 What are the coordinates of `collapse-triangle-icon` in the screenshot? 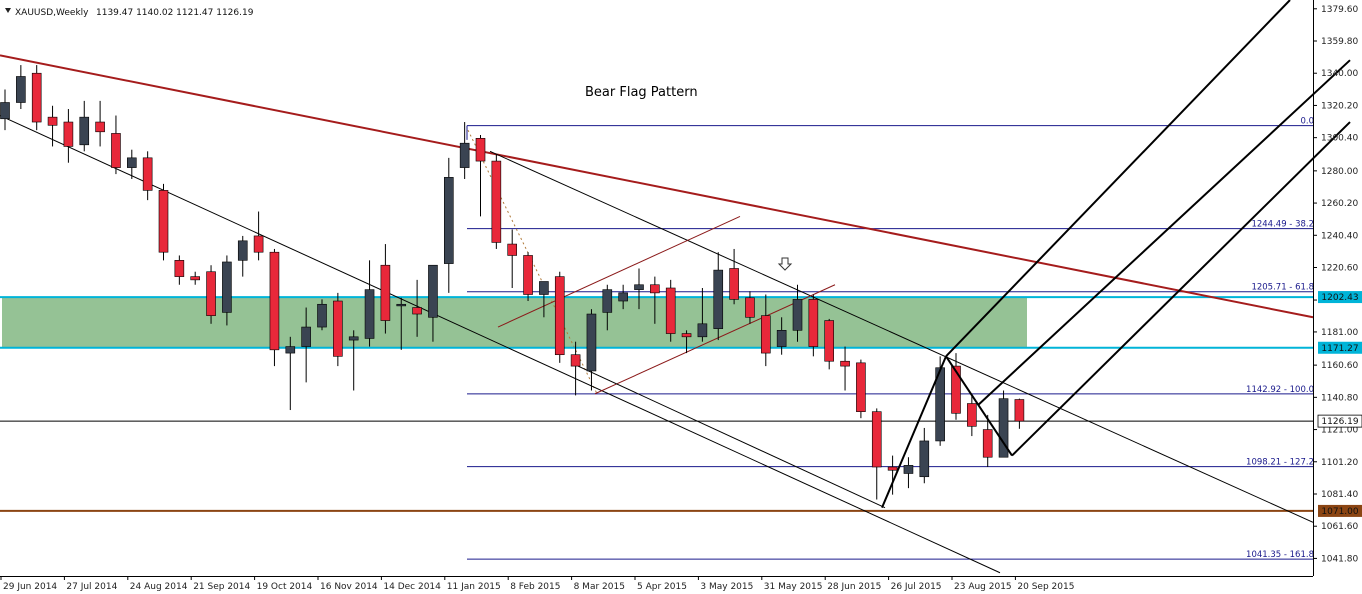 It's located at (8, 10).